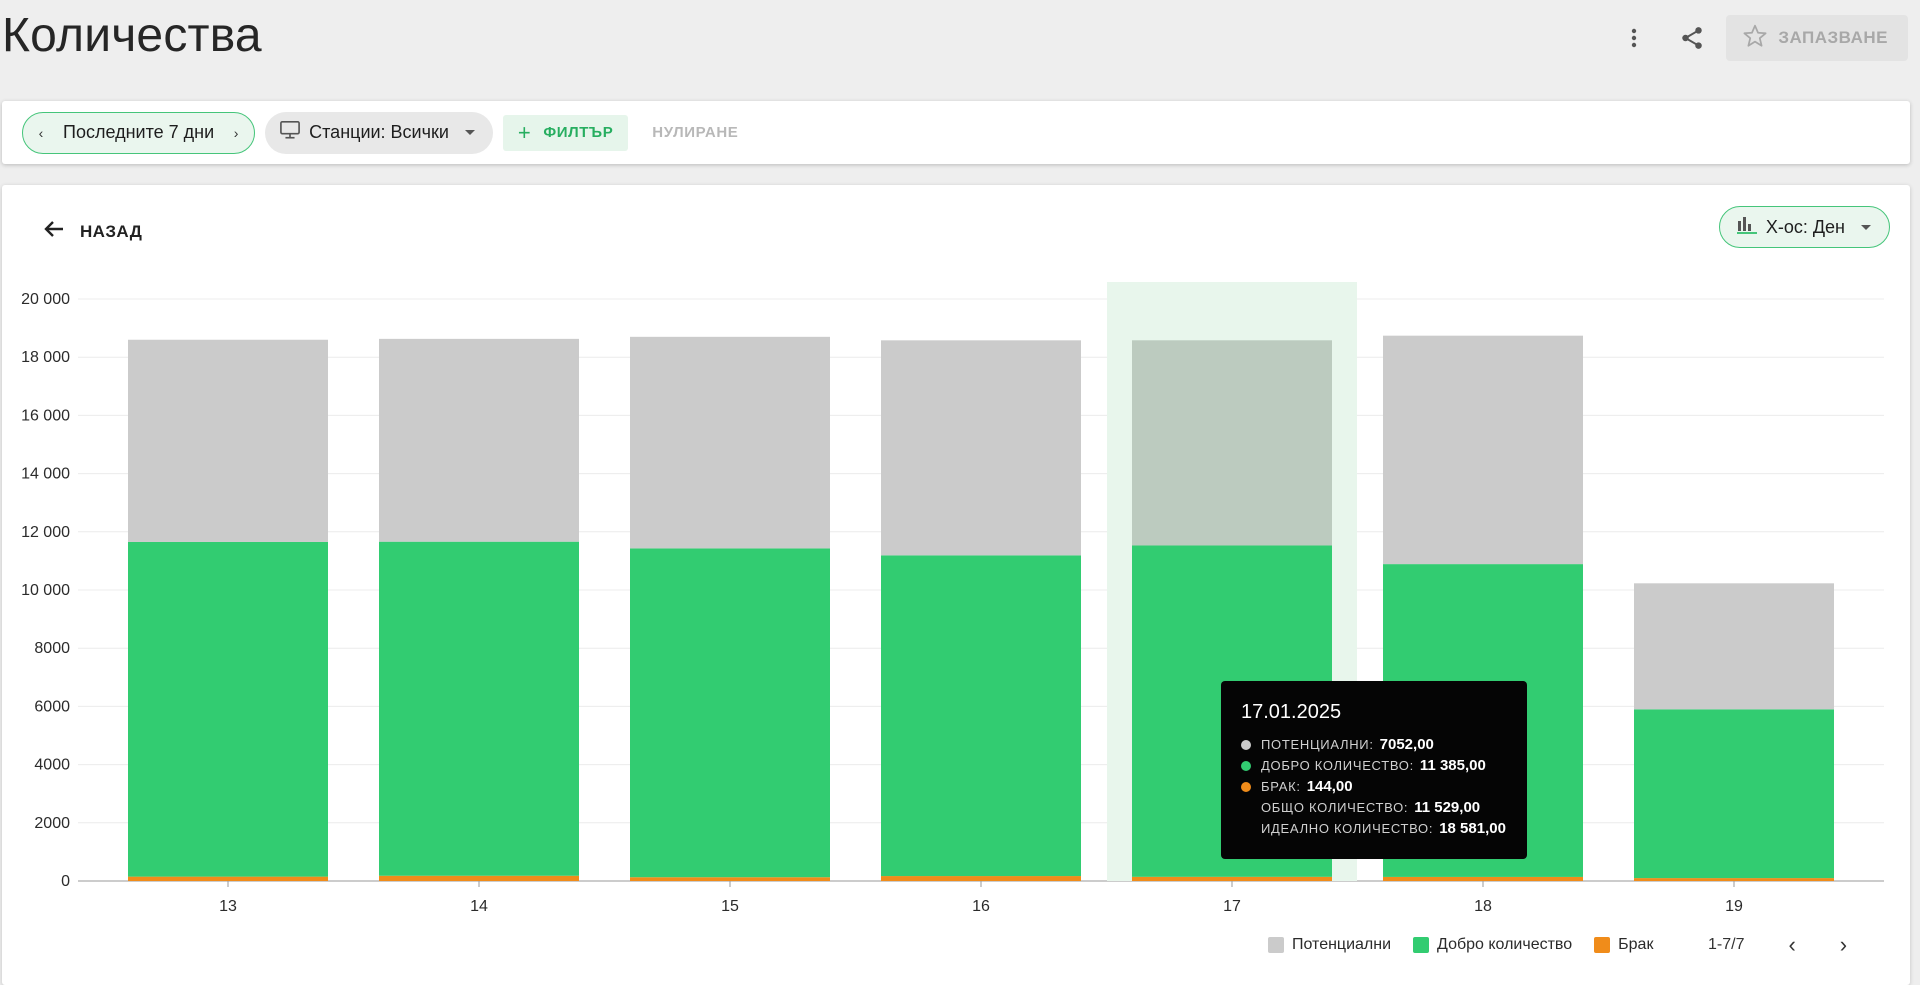 The height and width of the screenshot is (985, 1920). I want to click on monitor-icon, so click(290, 132).